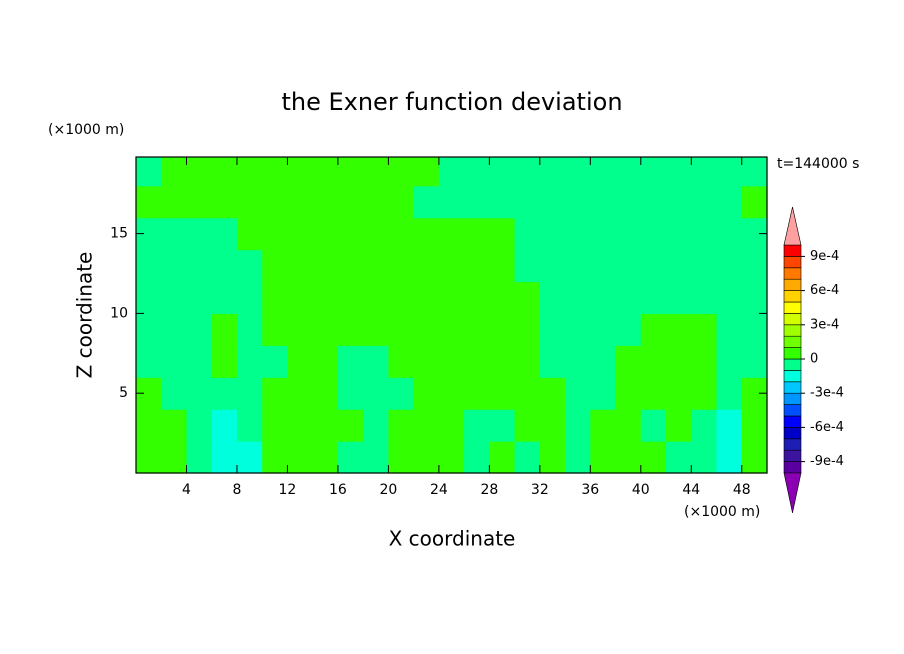 This screenshot has width=904, height=654. Describe the element at coordinates (288, 490) in the screenshot. I see `x-tick-label: 12` at that location.